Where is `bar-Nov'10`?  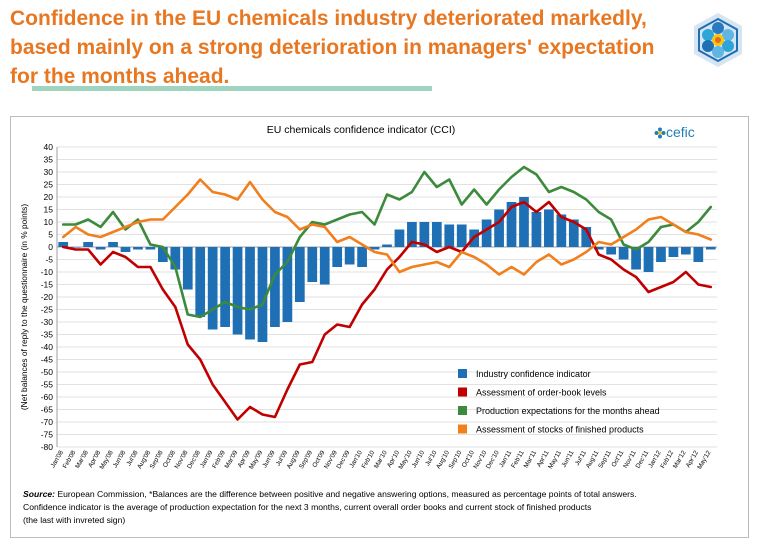
bar-Nov'10 is located at coordinates (486, 233).